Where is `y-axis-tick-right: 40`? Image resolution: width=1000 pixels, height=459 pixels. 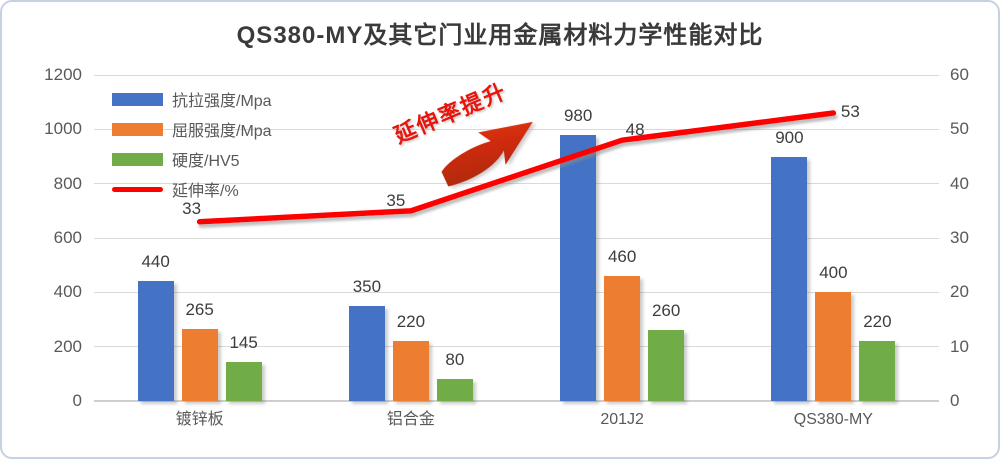
y-axis-tick-right: 40 is located at coordinates (959, 183).